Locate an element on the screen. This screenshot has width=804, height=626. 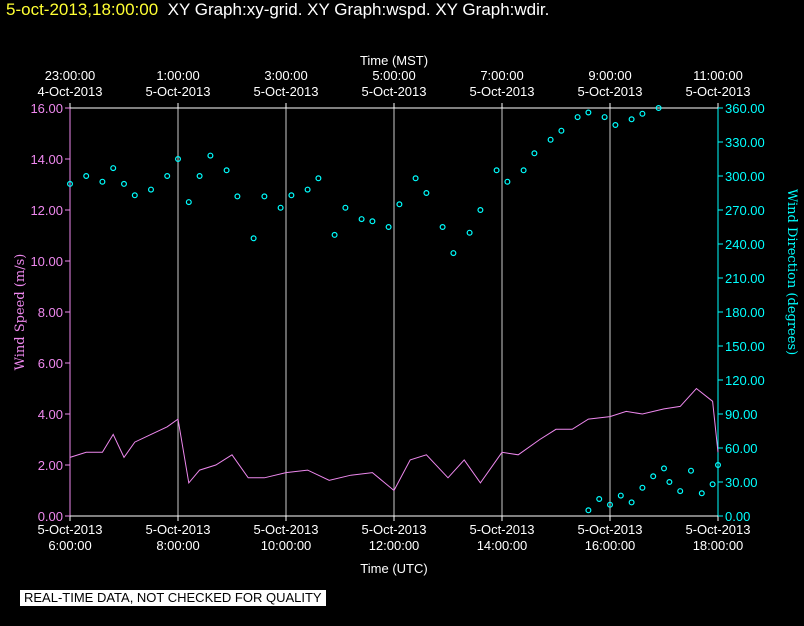
y-left-tick-label: 0.00 is located at coordinates (50, 516).